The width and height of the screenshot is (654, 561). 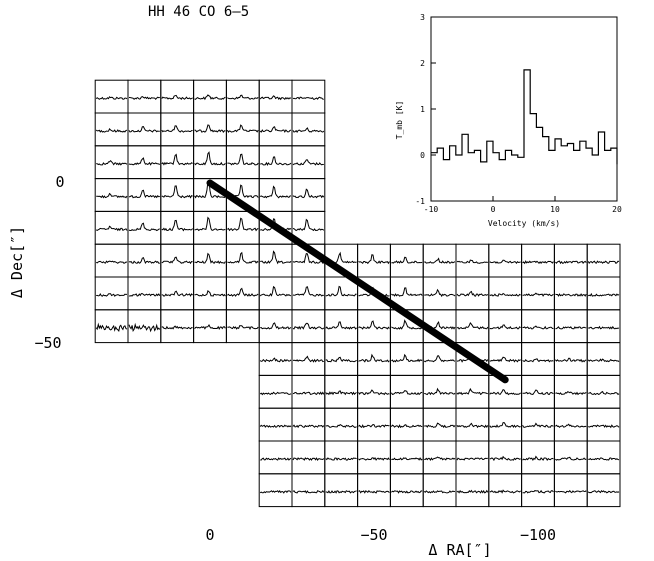 I want to click on inset-spectrum-line, so click(x=524, y=117).